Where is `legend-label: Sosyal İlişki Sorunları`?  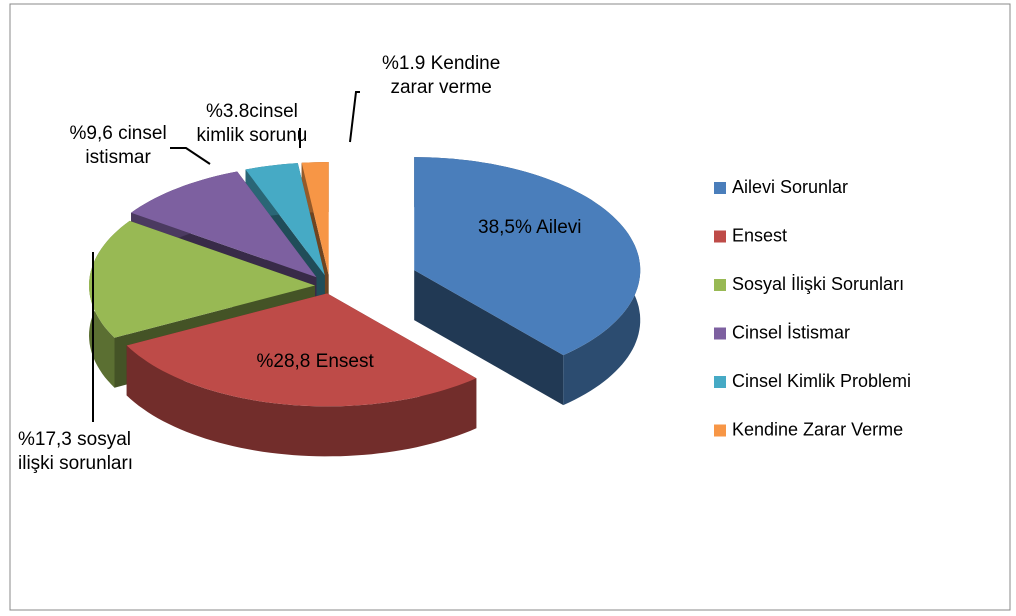 legend-label: Sosyal İlişki Sorunları is located at coordinates (818, 284).